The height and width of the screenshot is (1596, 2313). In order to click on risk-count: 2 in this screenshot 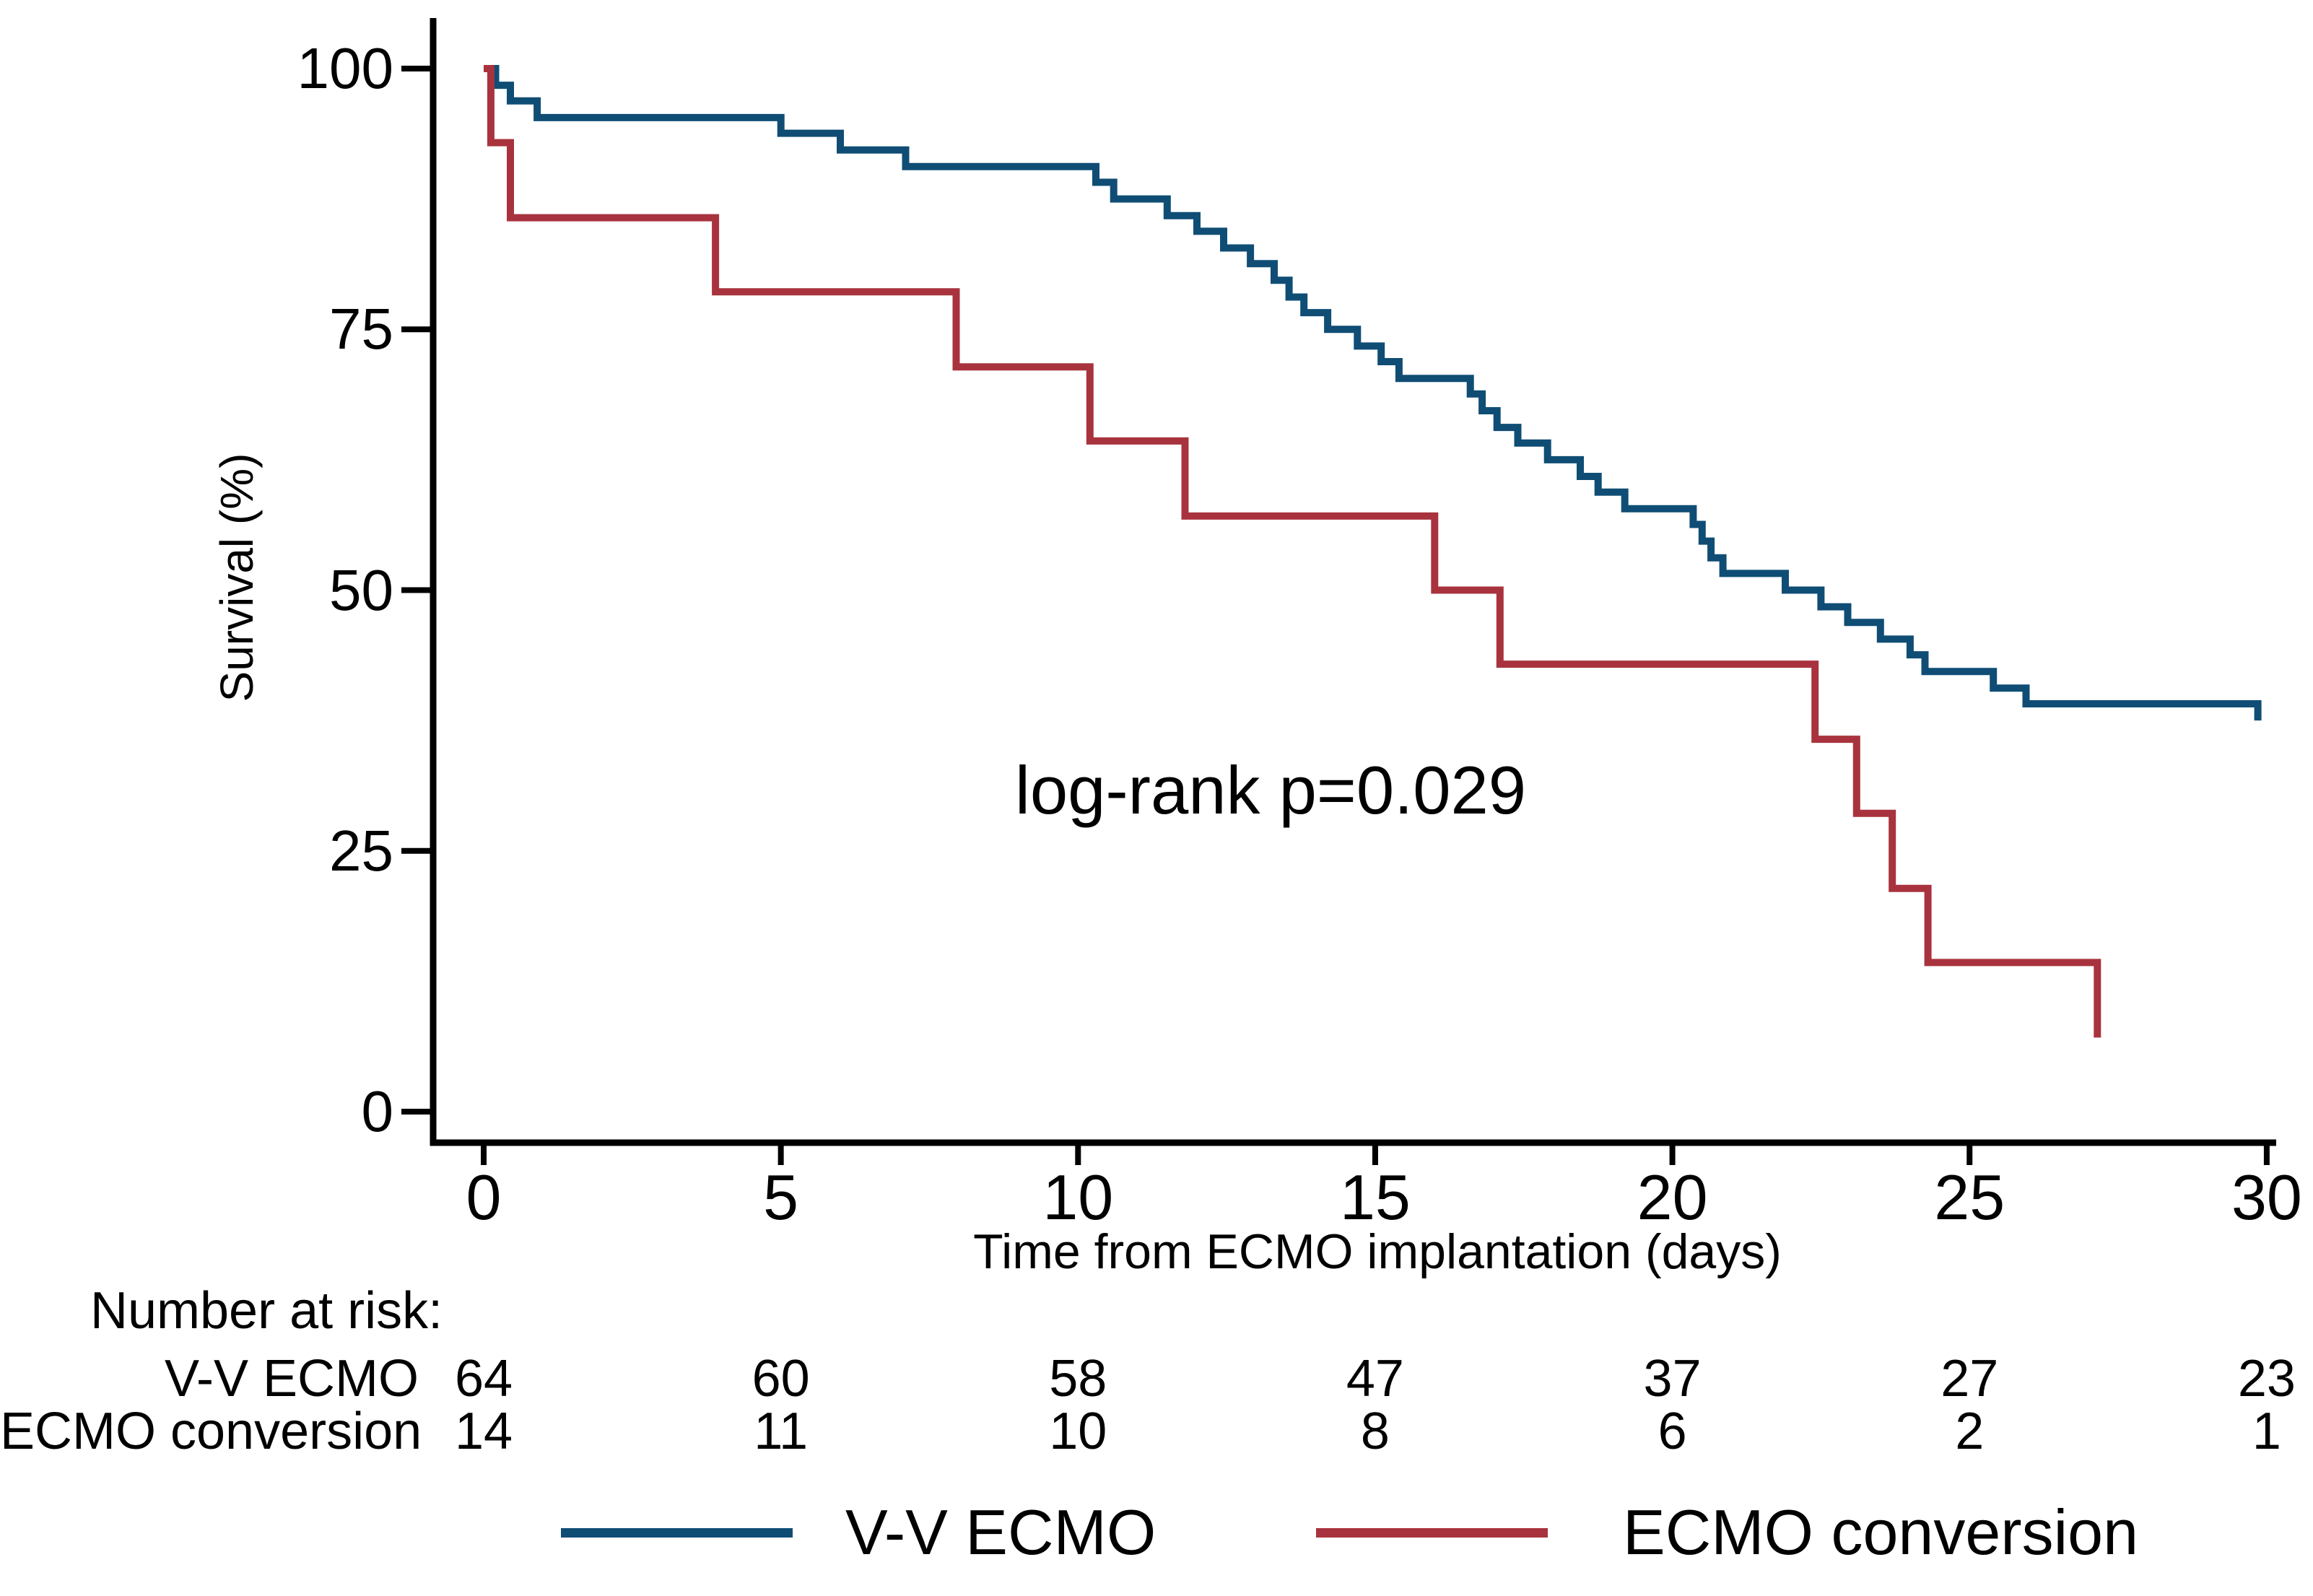, I will do `click(1970, 1432)`.